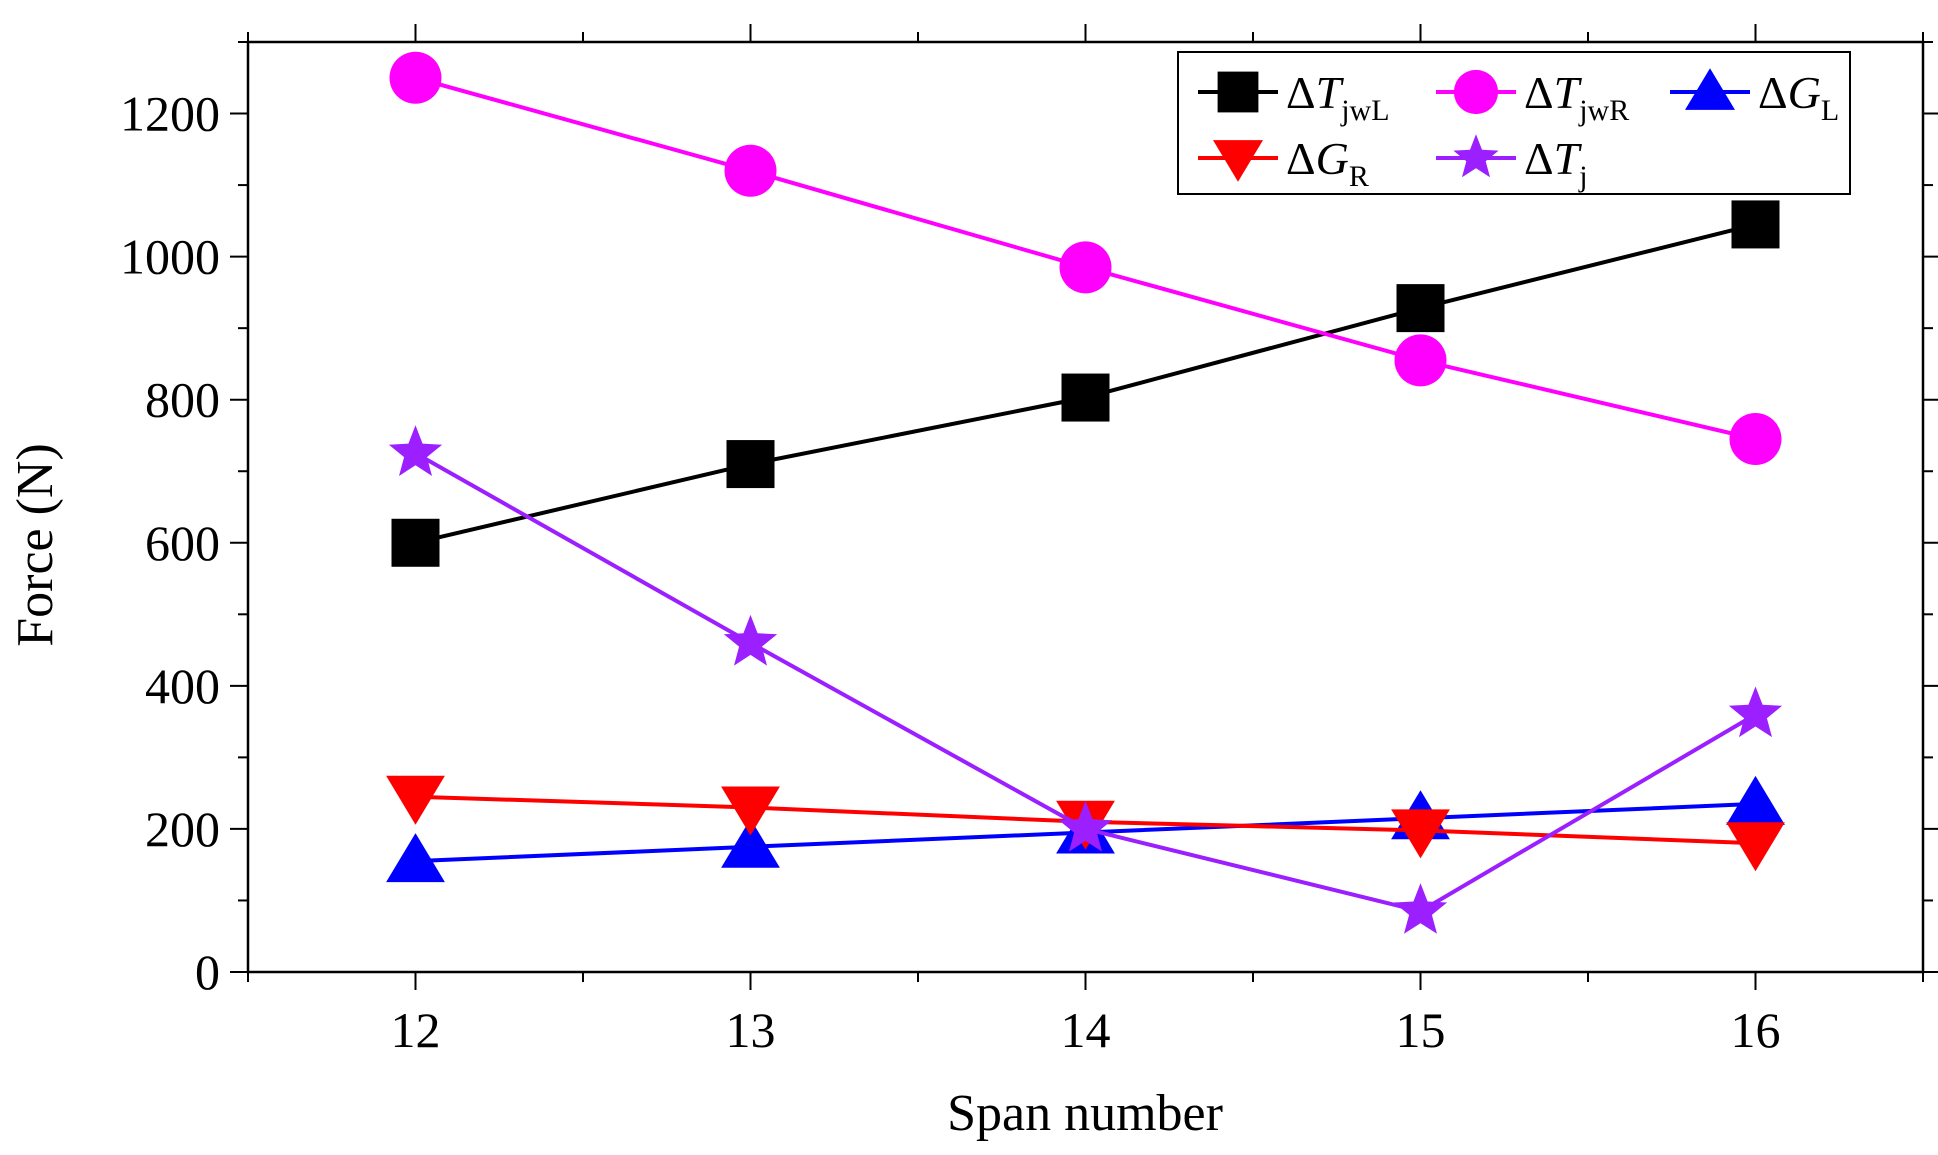  I want to click on legend-box, so click(1514, 123).